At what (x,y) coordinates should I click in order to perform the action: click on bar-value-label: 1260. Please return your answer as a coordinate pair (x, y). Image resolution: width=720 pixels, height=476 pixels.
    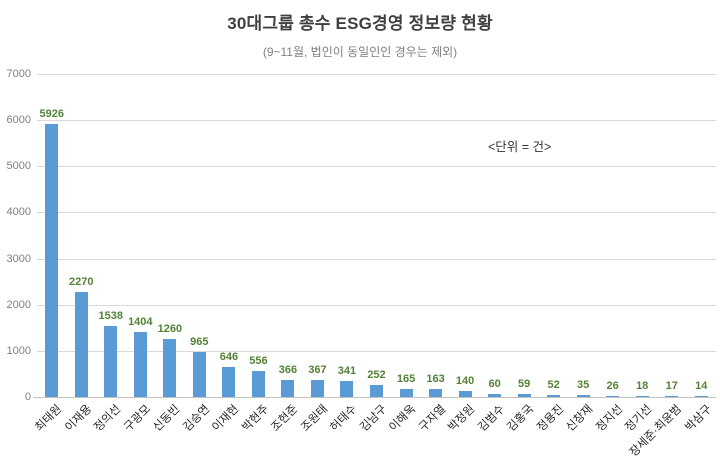
    Looking at the image, I should click on (170, 328).